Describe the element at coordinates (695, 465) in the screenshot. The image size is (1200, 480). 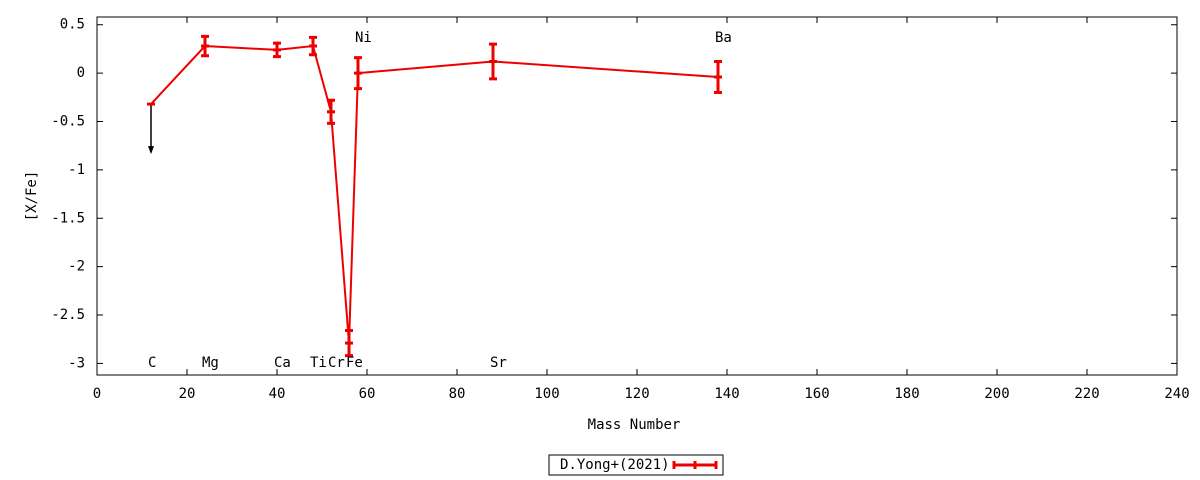
I see `legend-swatch` at that location.